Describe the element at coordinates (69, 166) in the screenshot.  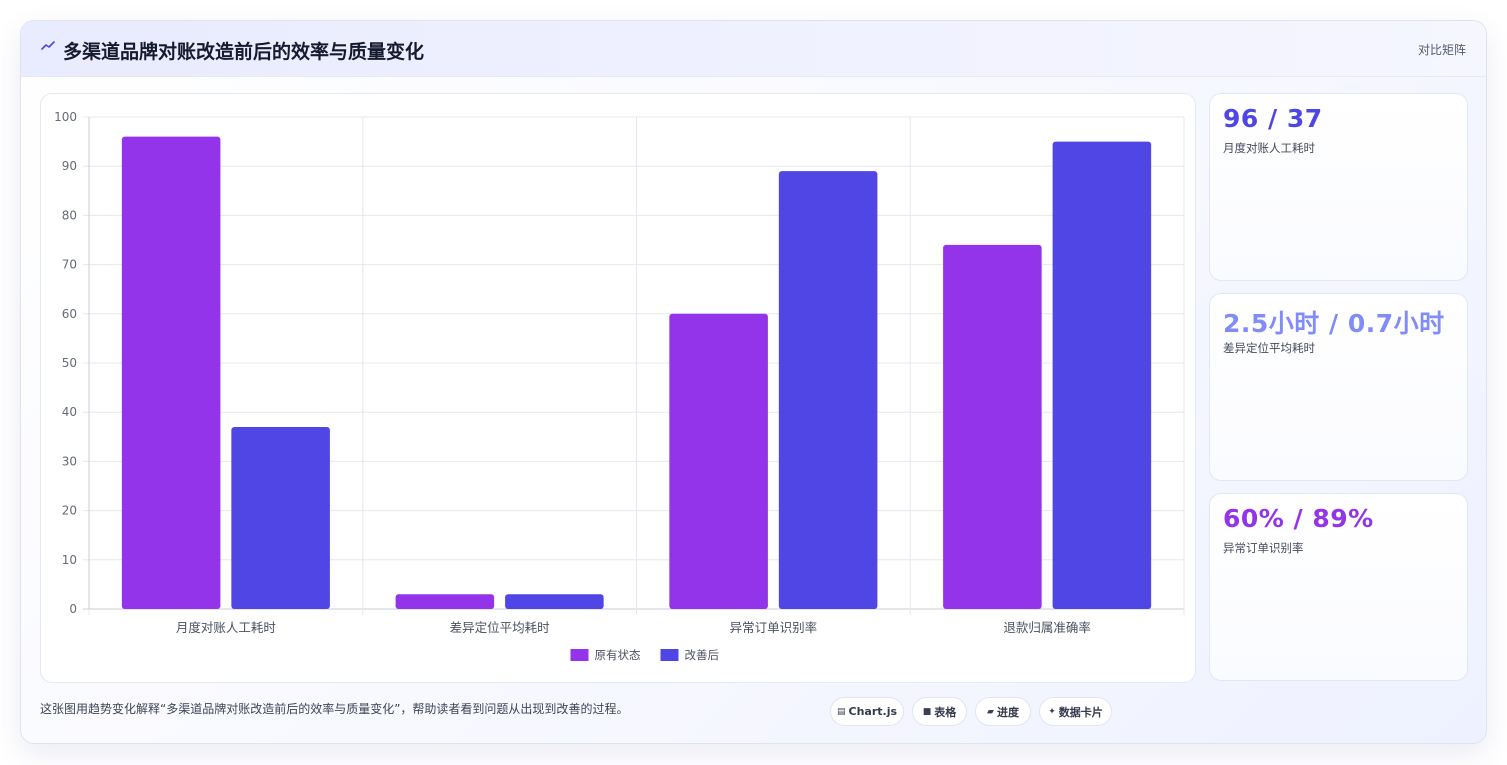
I see `y-tick-label: 90` at that location.